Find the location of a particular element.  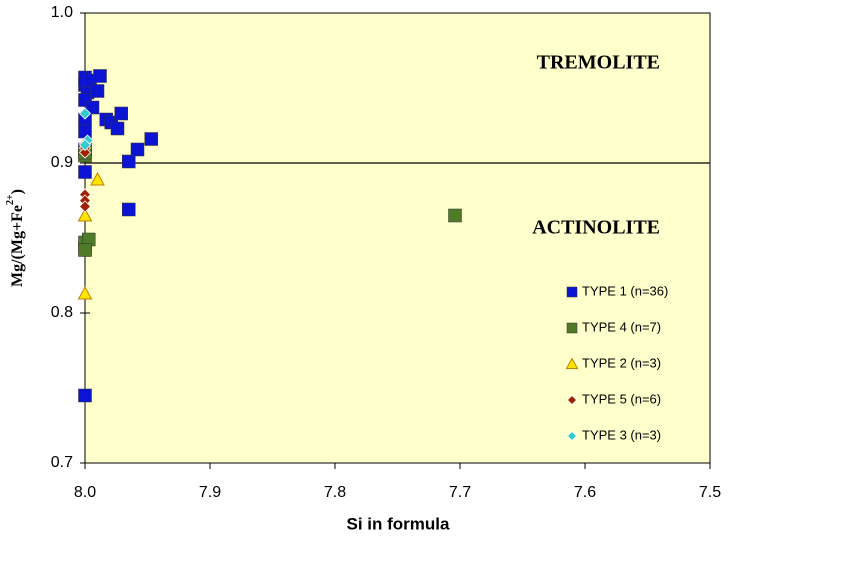

x-tick-label: 7.6 is located at coordinates (585, 492).